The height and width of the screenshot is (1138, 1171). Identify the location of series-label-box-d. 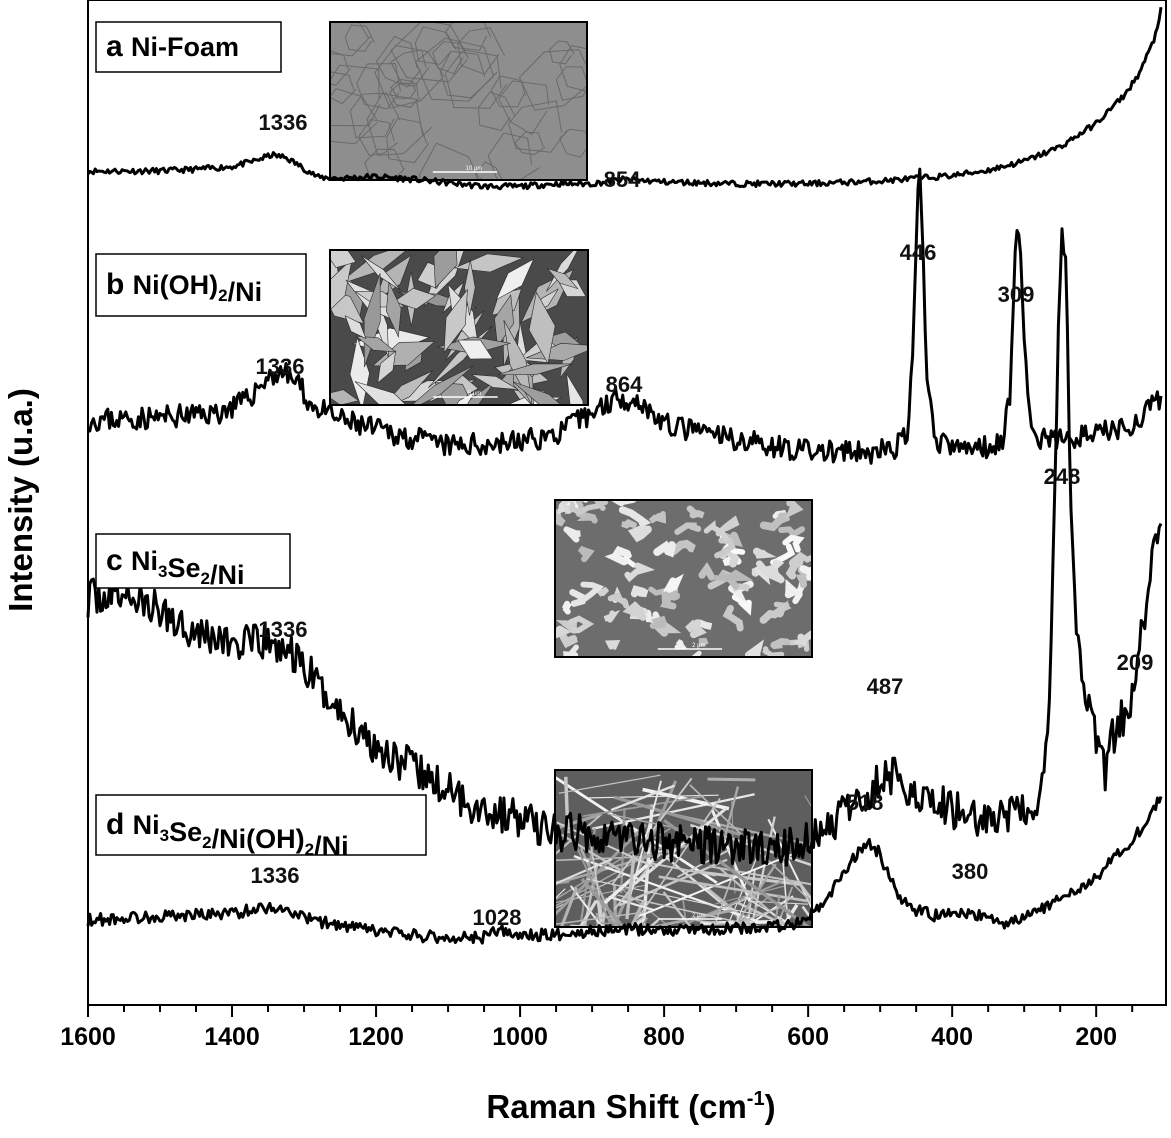
(261, 825).